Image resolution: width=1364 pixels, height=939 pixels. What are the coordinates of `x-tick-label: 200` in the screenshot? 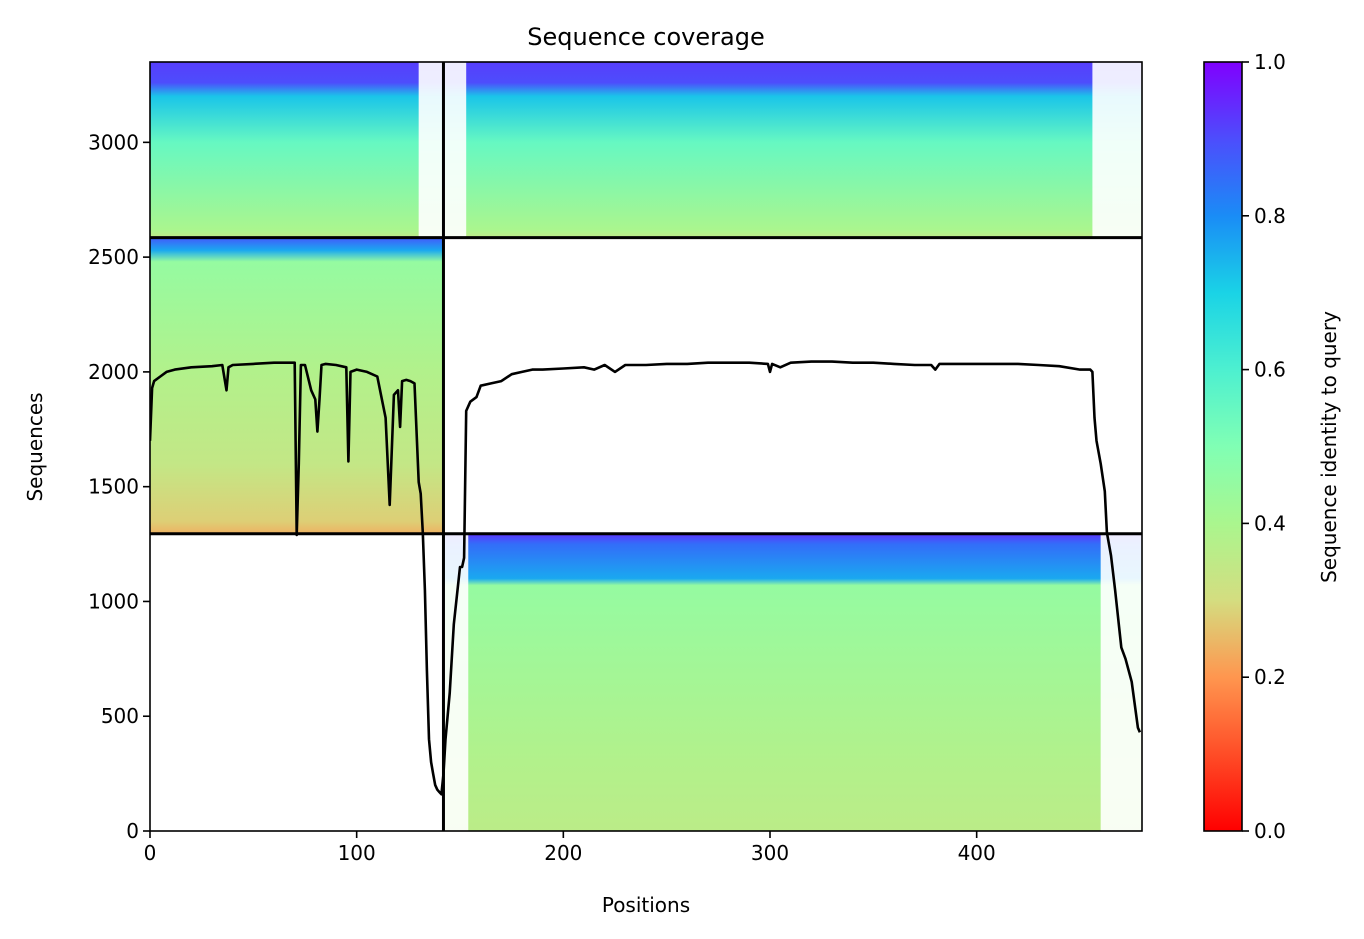 It's located at (563, 853).